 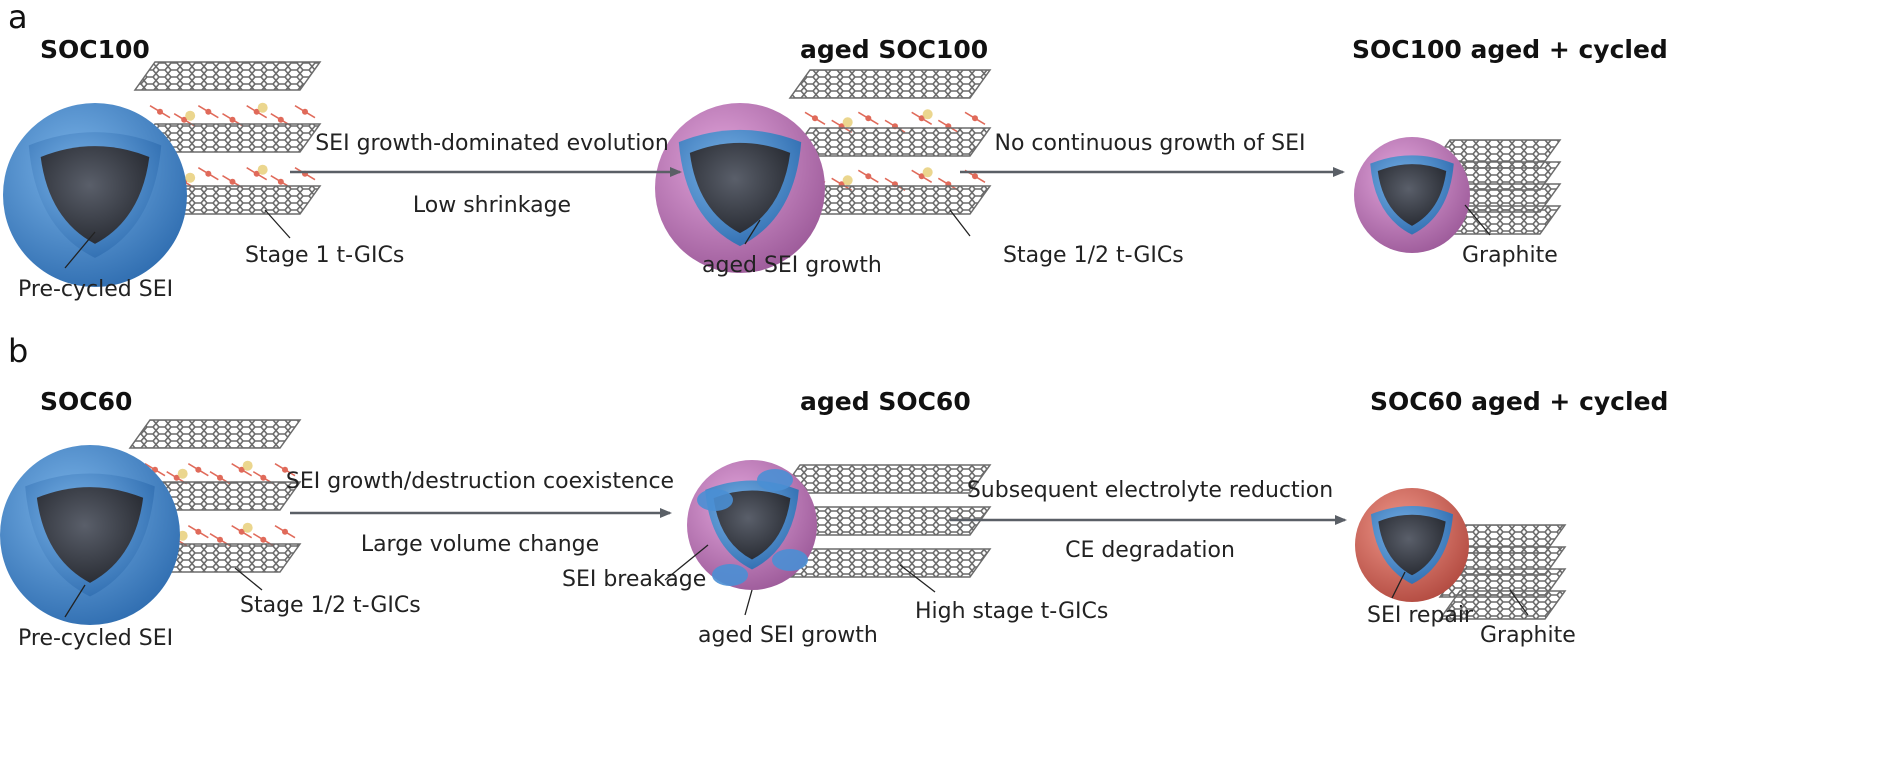 What do you see at coordinates (330, 605) in the screenshot?
I see `callout-stage12-gics-b: Stage 1/2 t-GICs` at bounding box center [330, 605].